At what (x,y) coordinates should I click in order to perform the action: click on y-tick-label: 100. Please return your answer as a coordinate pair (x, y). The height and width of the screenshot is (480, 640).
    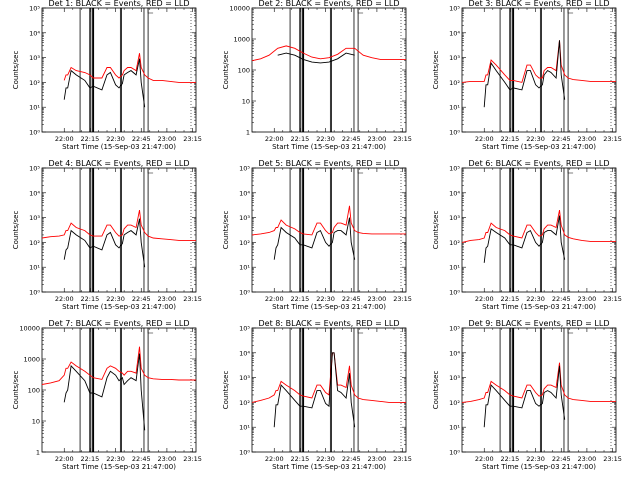
    Looking at the image, I should click on (244, 71).